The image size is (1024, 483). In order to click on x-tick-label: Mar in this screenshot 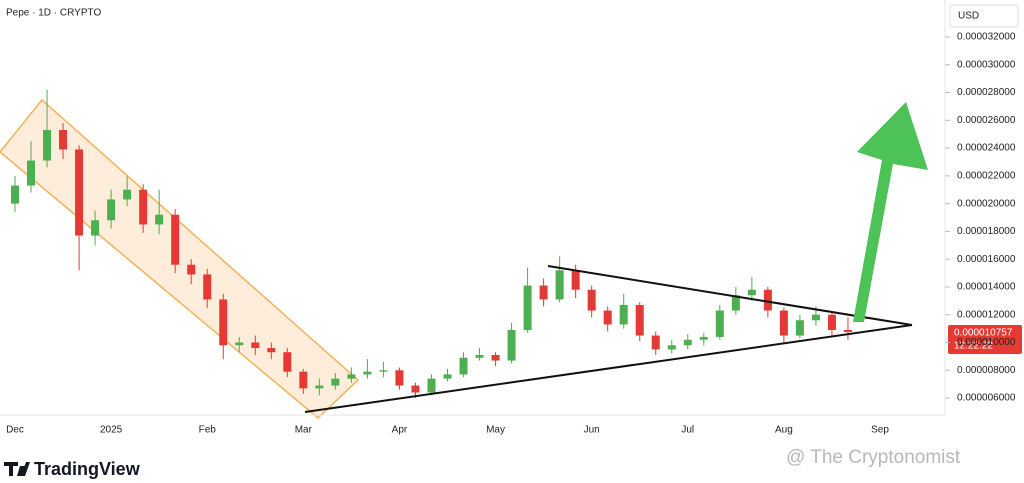, I will do `click(304, 430)`.